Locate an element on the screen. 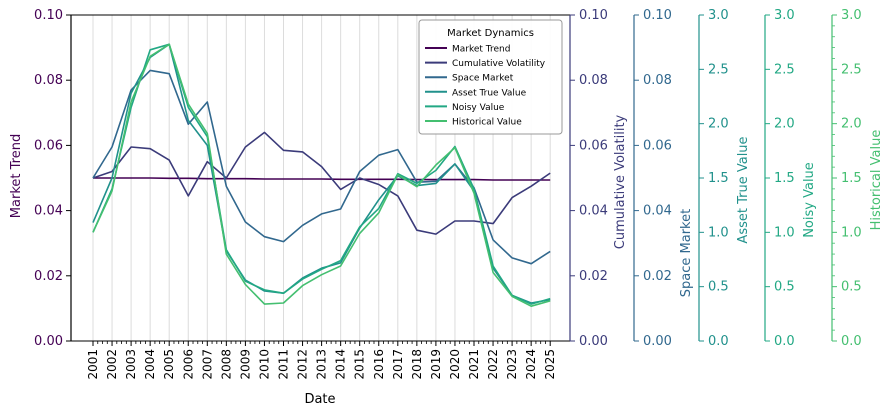  x-tick-label: 2016 is located at coordinates (379, 364).